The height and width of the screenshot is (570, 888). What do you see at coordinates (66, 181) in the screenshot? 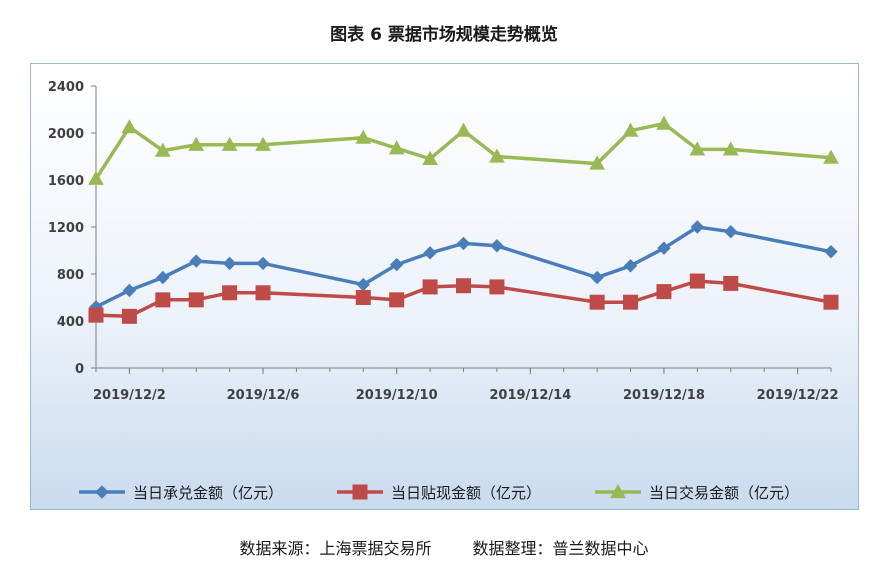
I see `y-tick-label: 1600` at bounding box center [66, 181].